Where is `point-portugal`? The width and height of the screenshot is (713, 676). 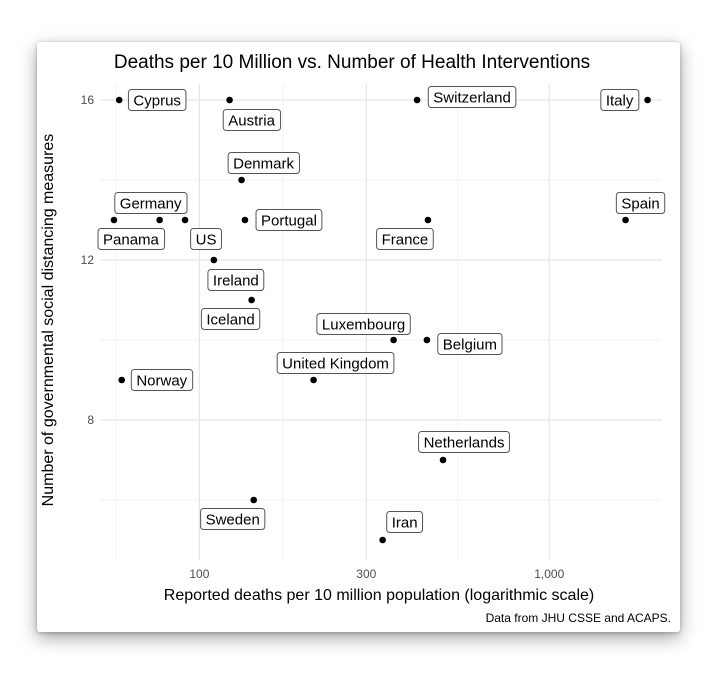
point-portugal is located at coordinates (245, 220).